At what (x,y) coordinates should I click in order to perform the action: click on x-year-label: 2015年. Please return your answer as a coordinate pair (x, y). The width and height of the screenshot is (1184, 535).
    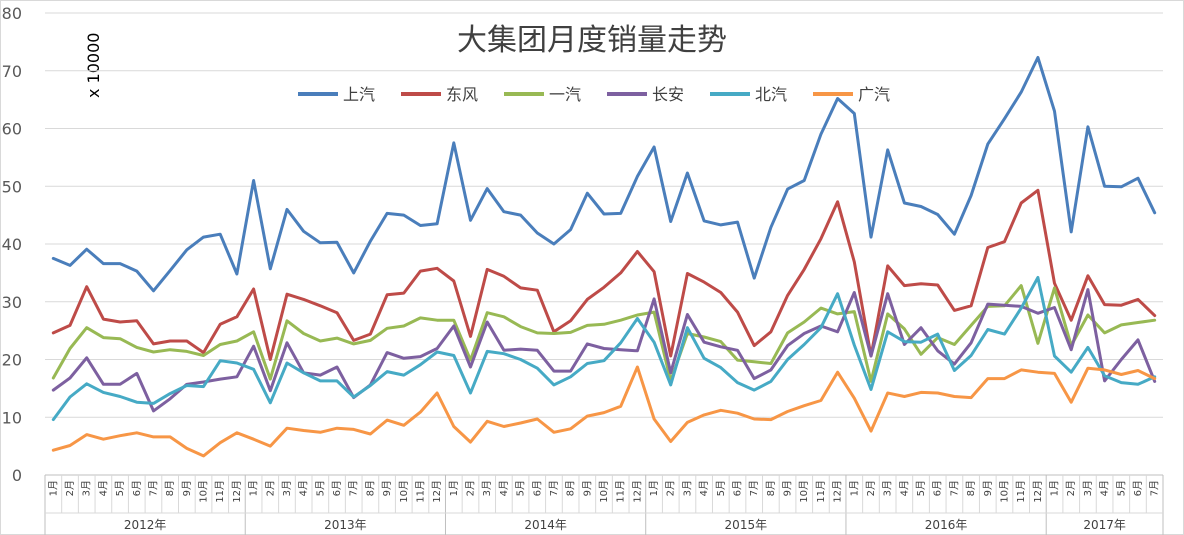
    Looking at the image, I should click on (746, 525).